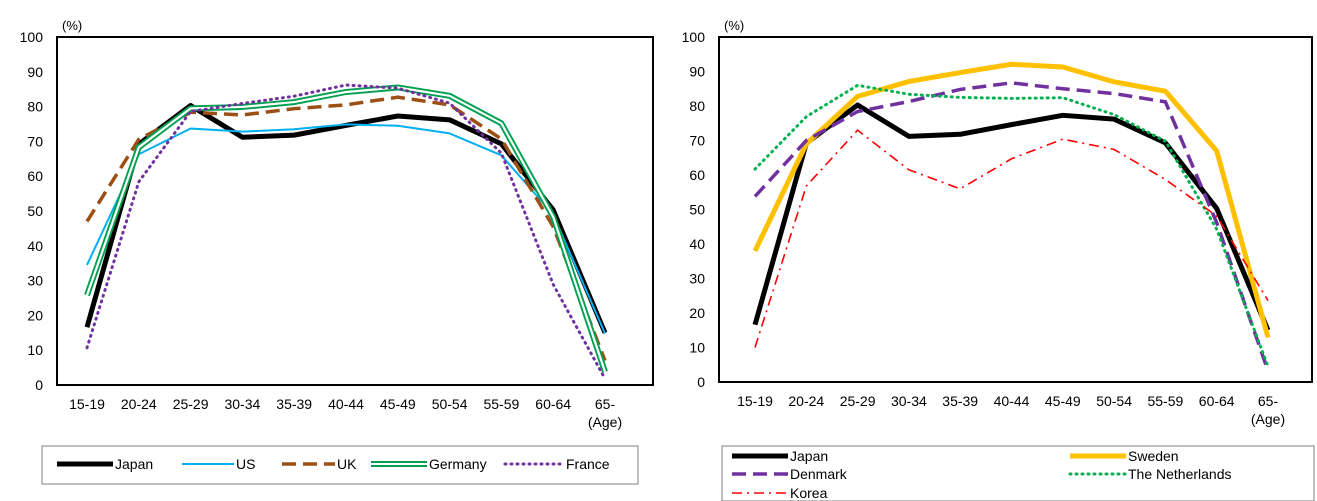 This screenshot has width=1317, height=501. Describe the element at coordinates (697, 141) in the screenshot. I see `y-tick-label: 70` at that location.